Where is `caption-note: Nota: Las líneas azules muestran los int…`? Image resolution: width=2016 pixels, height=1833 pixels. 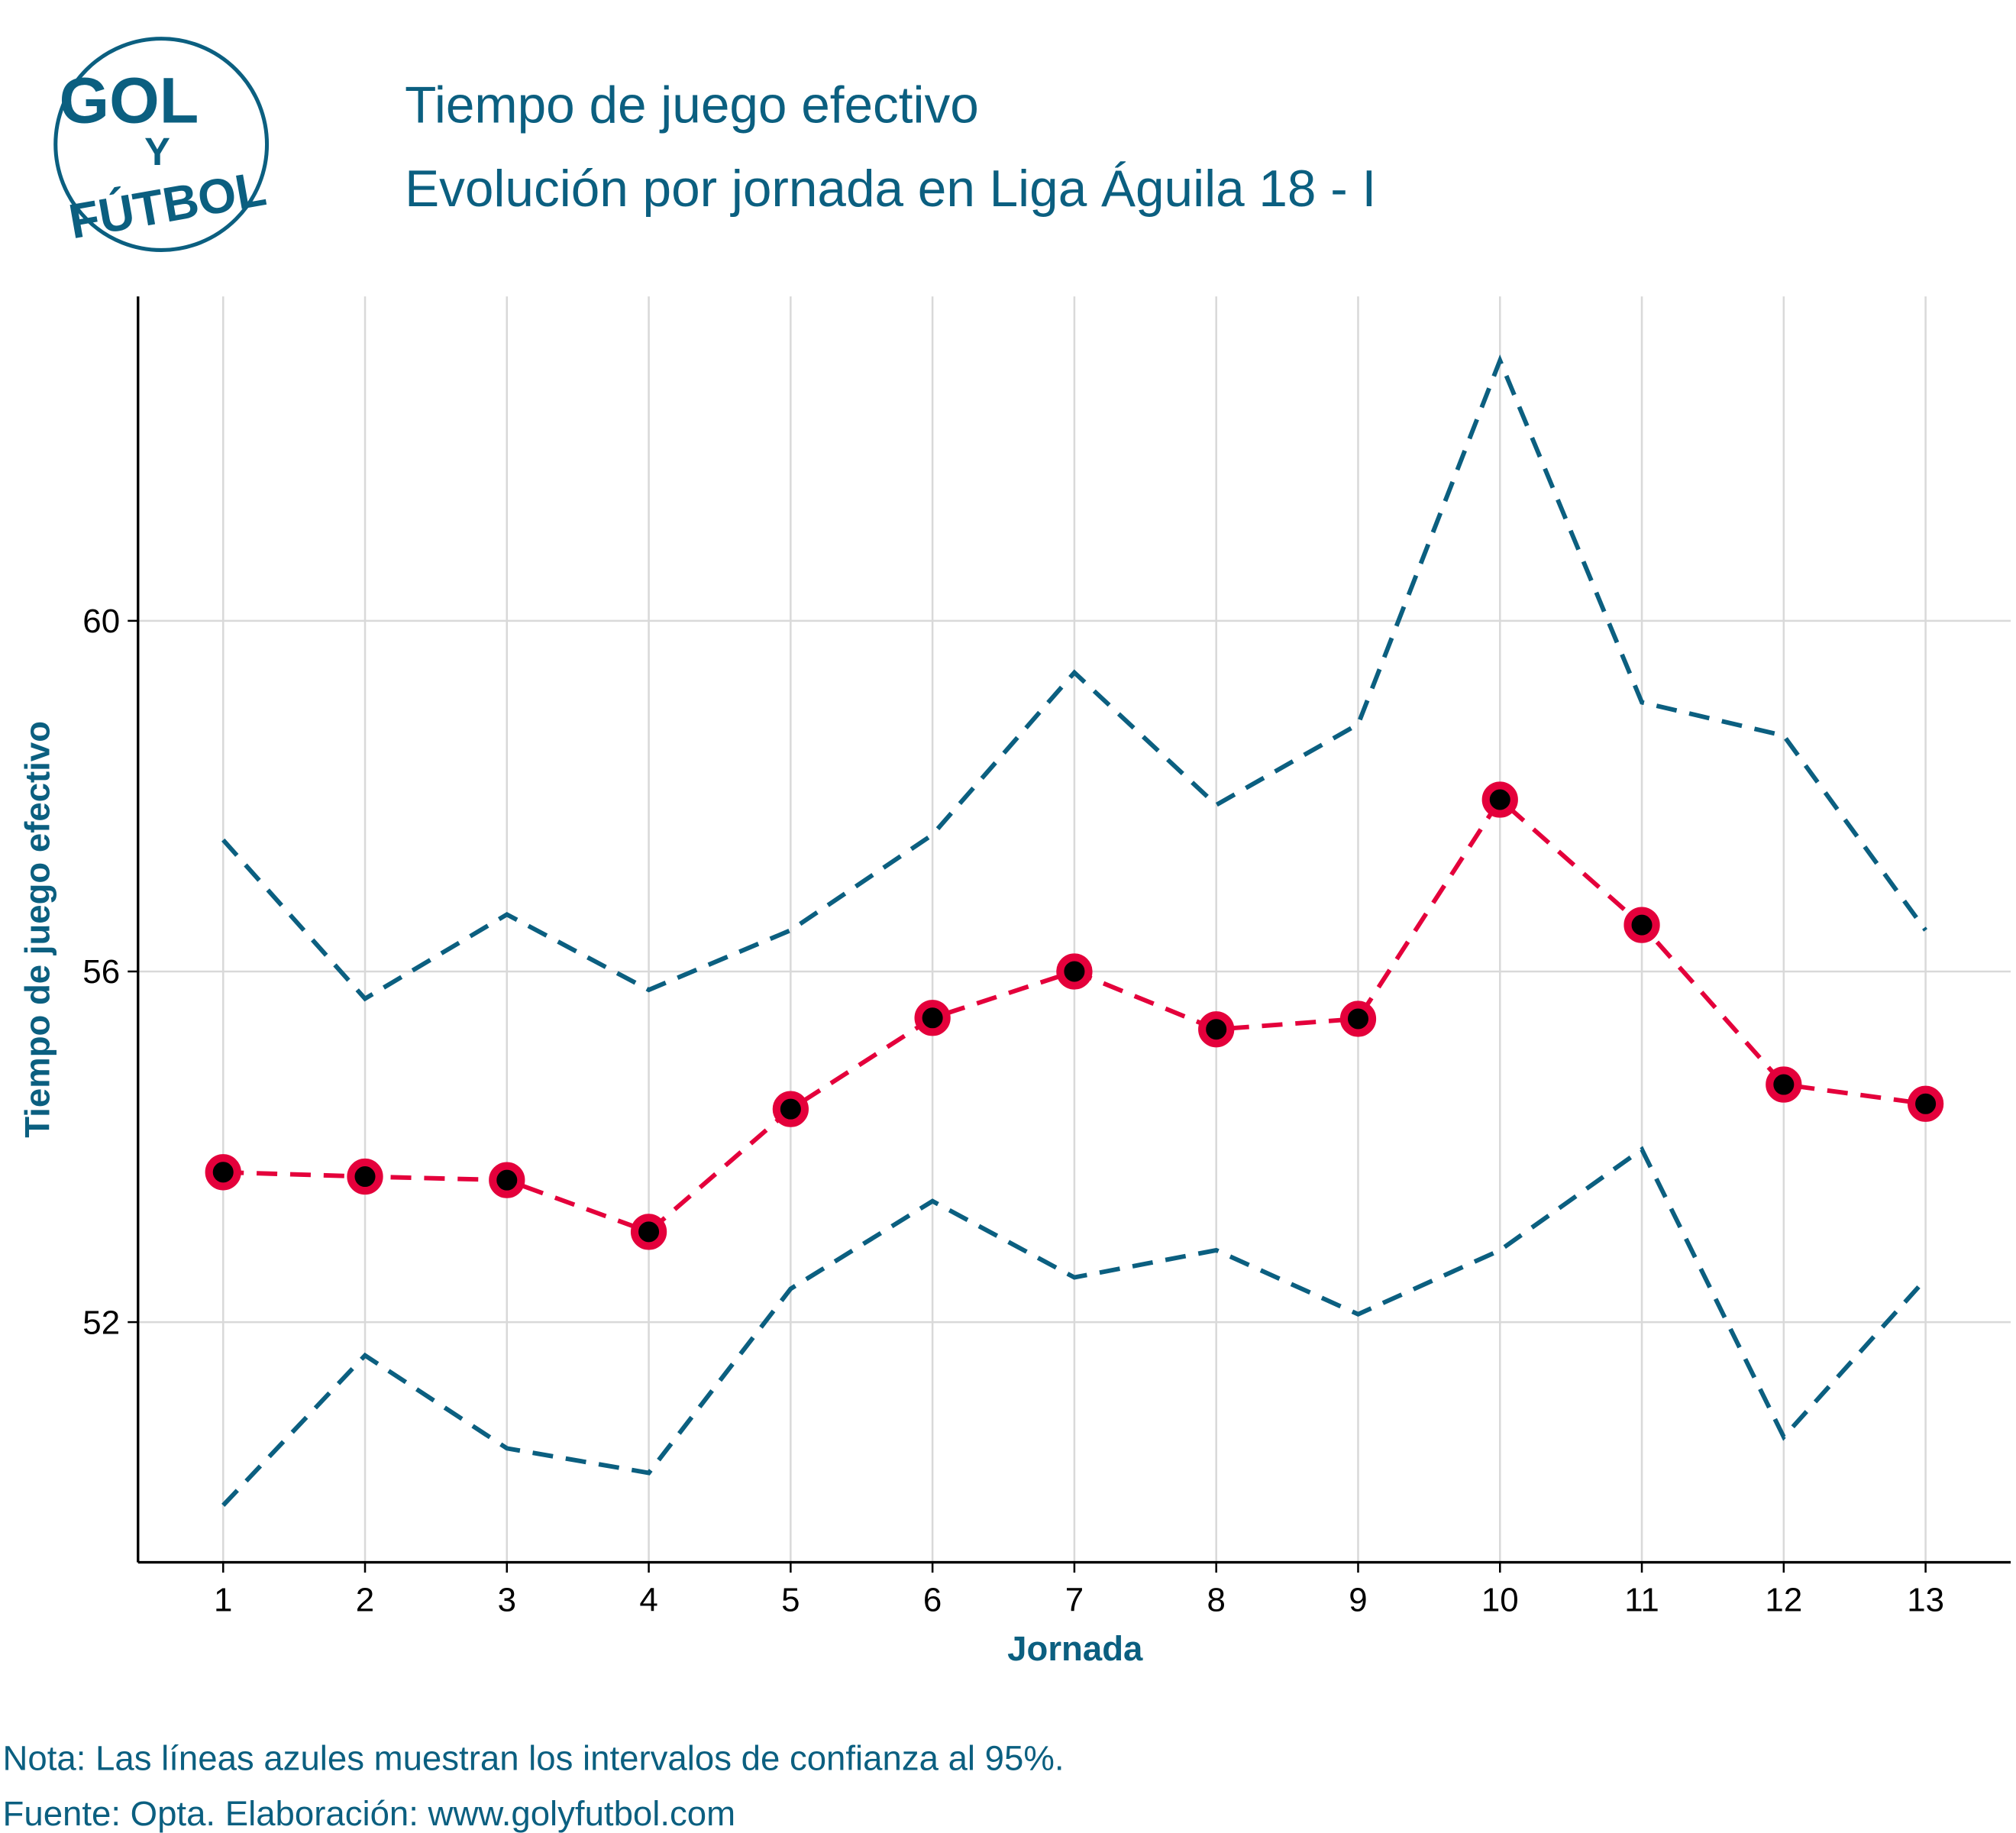
caption-note: Nota: Las líneas azules muestran los int… is located at coordinates (534, 1758).